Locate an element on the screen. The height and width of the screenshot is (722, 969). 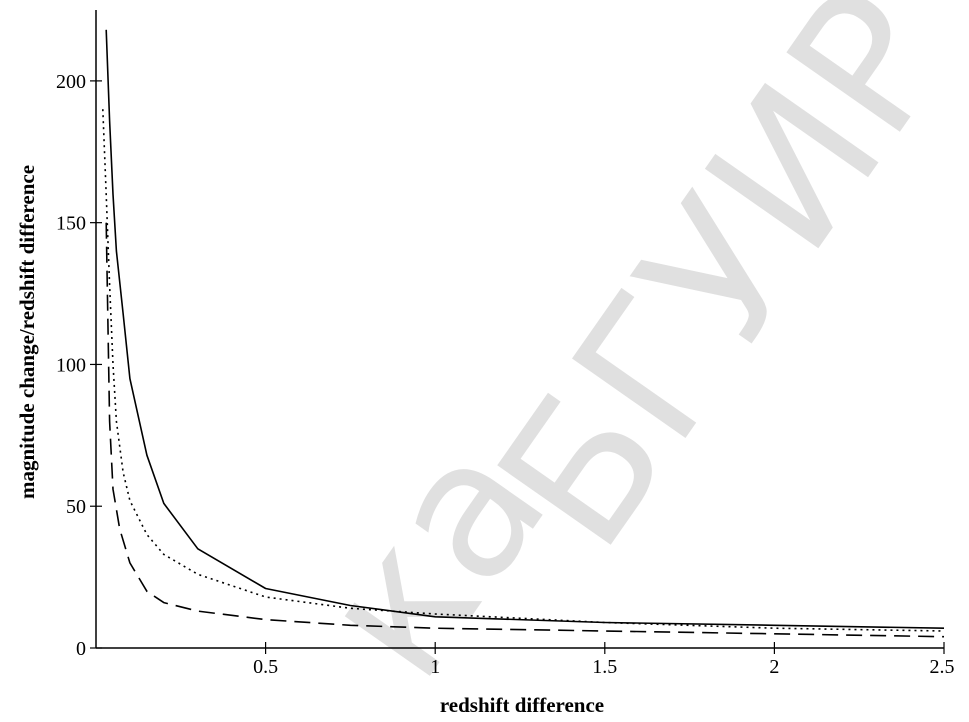
y-tick-label: 50 is located at coordinates (76, 507).